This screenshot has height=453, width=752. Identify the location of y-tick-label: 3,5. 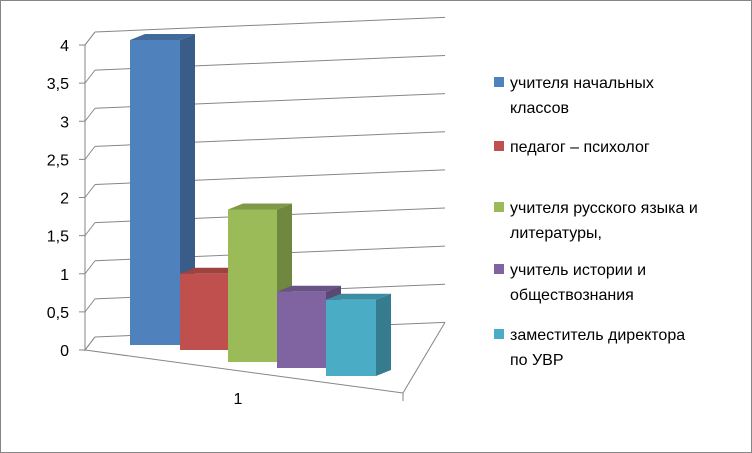
(58, 84).